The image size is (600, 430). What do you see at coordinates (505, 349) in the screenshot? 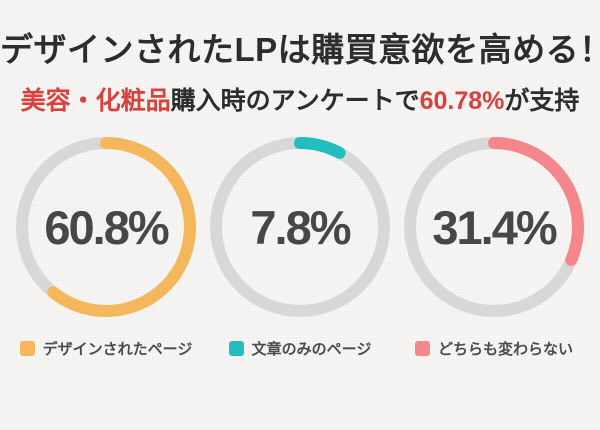
I see `legend-label-no-difference: どちらも変わらない` at bounding box center [505, 349].